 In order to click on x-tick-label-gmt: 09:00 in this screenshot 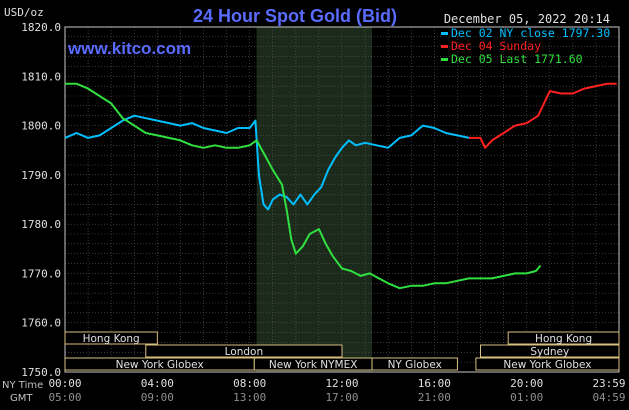, I will do `click(157, 397)`.